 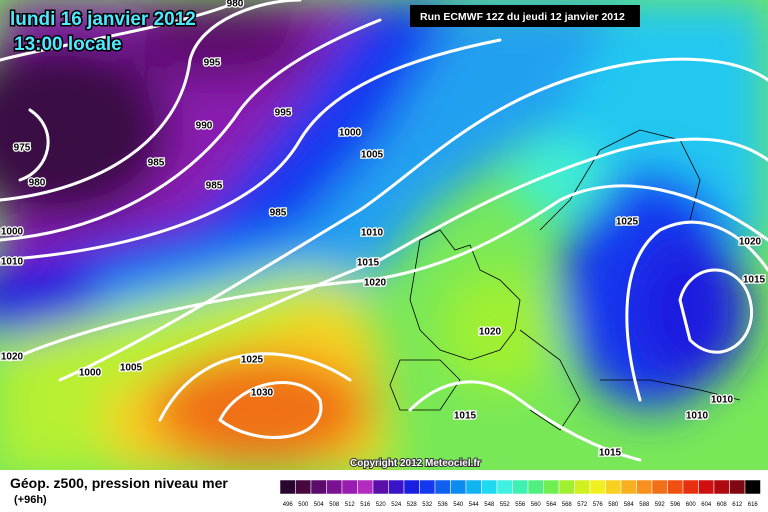 What do you see at coordinates (103, 19) in the screenshot?
I see `date: lundi 16 janvier 2012` at bounding box center [103, 19].